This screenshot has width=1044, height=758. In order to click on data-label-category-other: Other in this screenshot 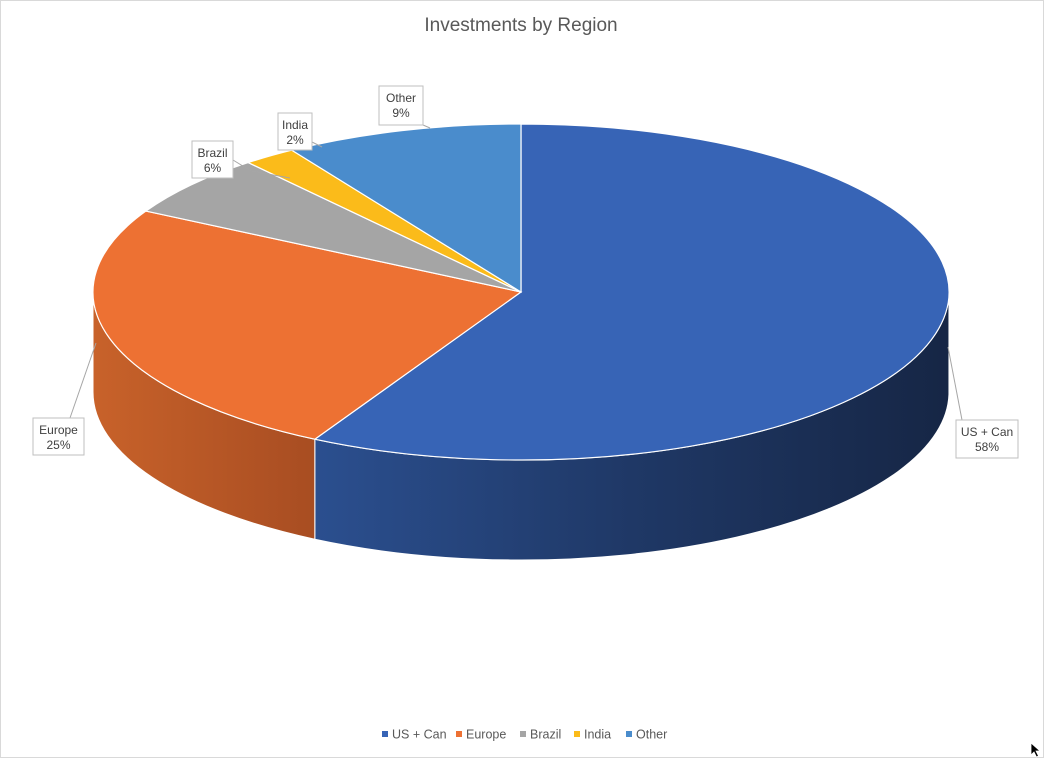, I will do `click(401, 98)`.